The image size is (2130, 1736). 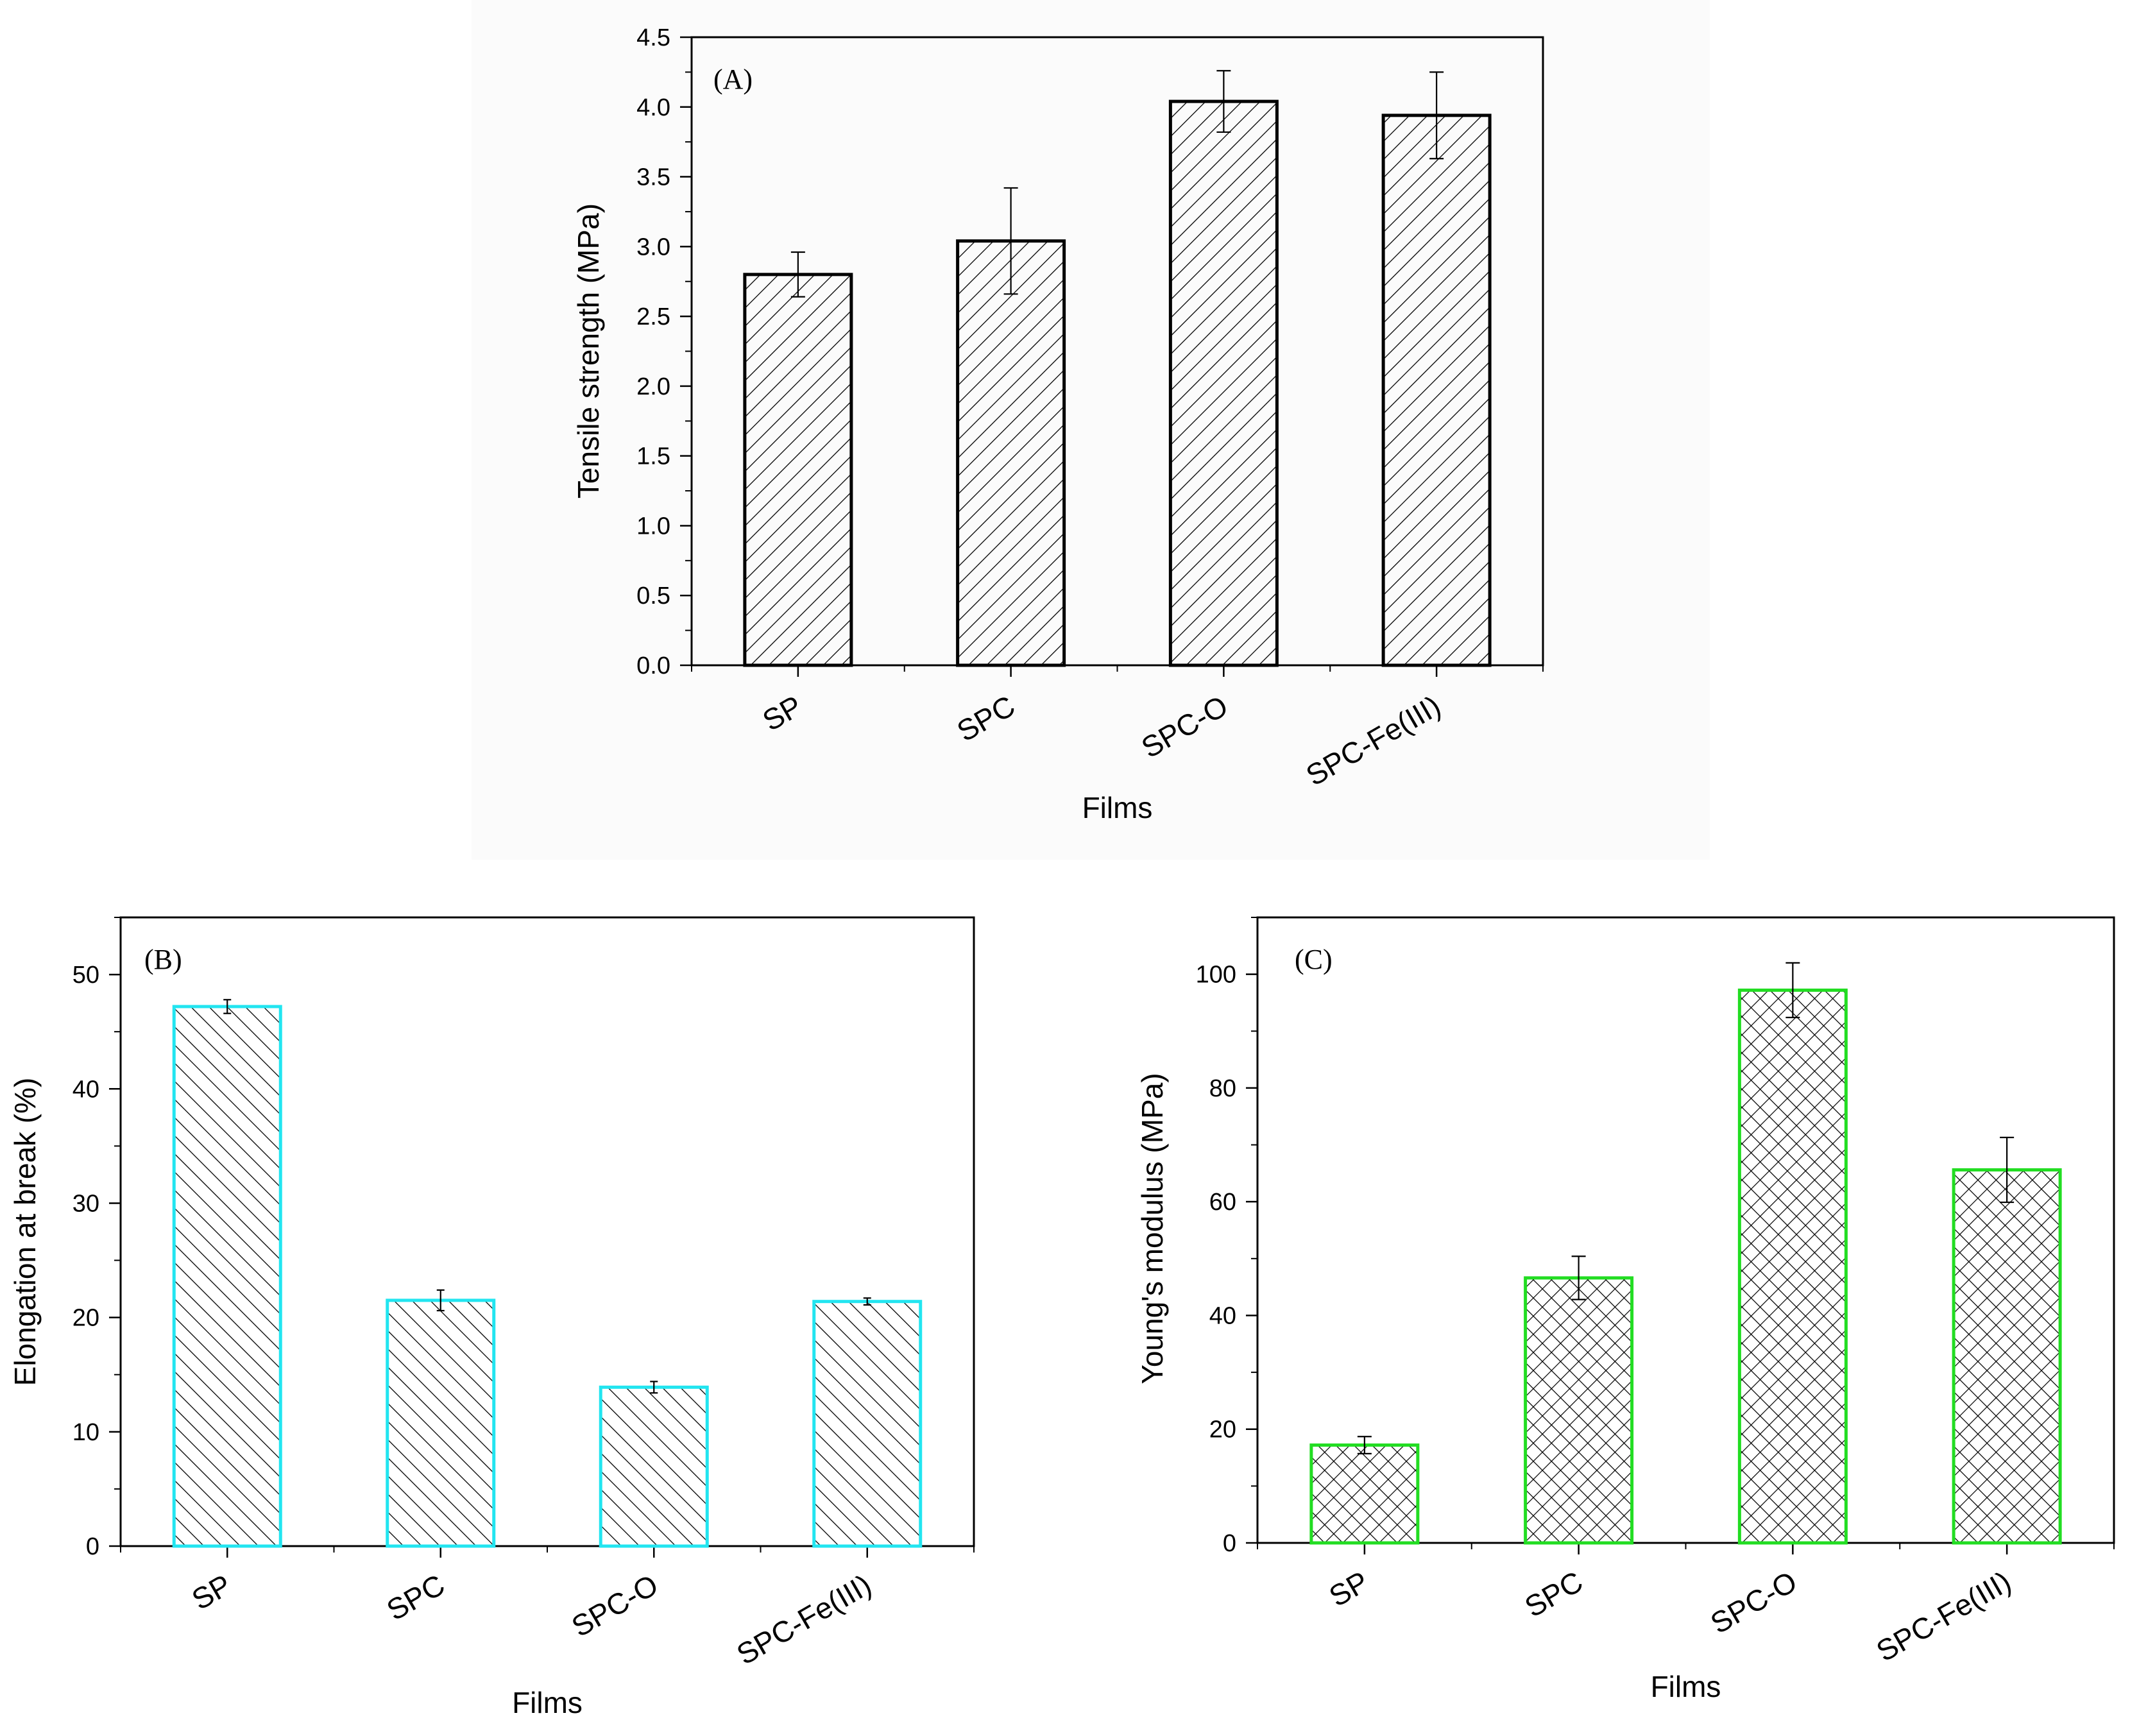 What do you see at coordinates (733, 79) in the screenshot?
I see `panel-label: (A)` at bounding box center [733, 79].